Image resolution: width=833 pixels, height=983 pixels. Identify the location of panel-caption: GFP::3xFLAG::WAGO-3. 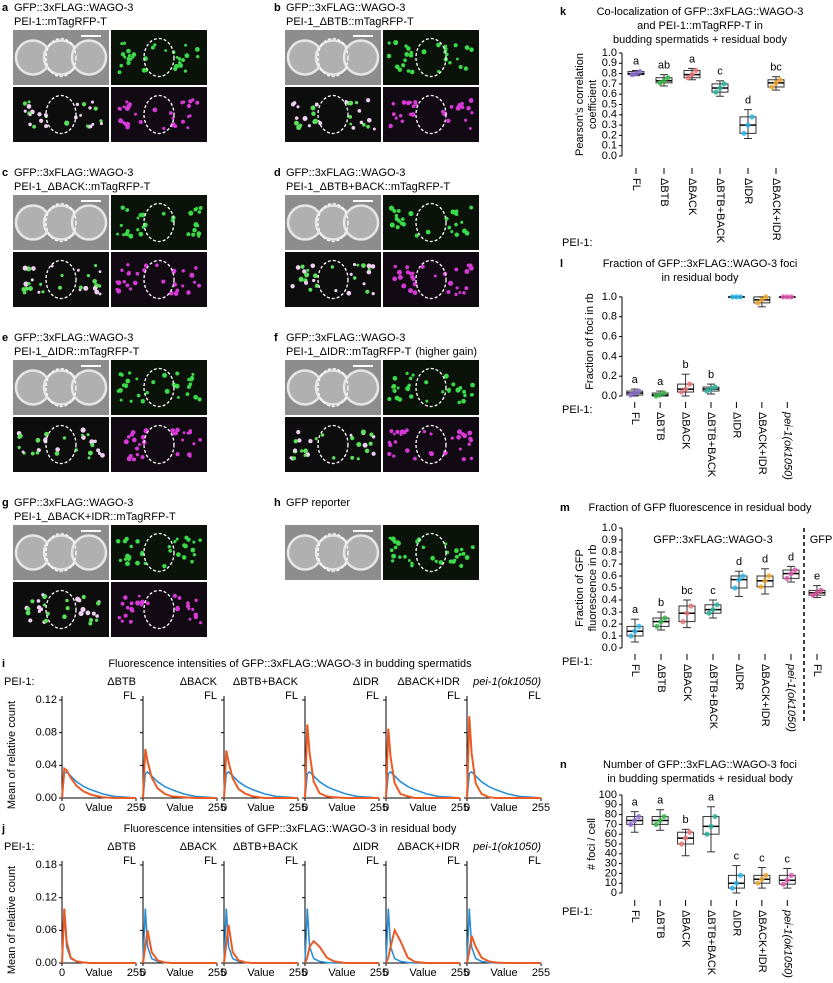
(73, 173).